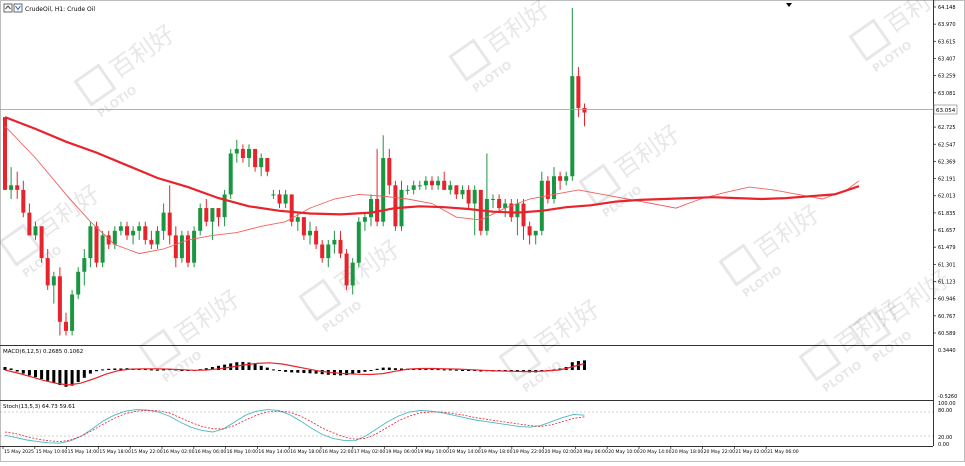 Image resolution: width=965 pixels, height=466 pixels. Describe the element at coordinates (947, 94) in the screenshot. I see `price-tick-label: 63.081` at that location.